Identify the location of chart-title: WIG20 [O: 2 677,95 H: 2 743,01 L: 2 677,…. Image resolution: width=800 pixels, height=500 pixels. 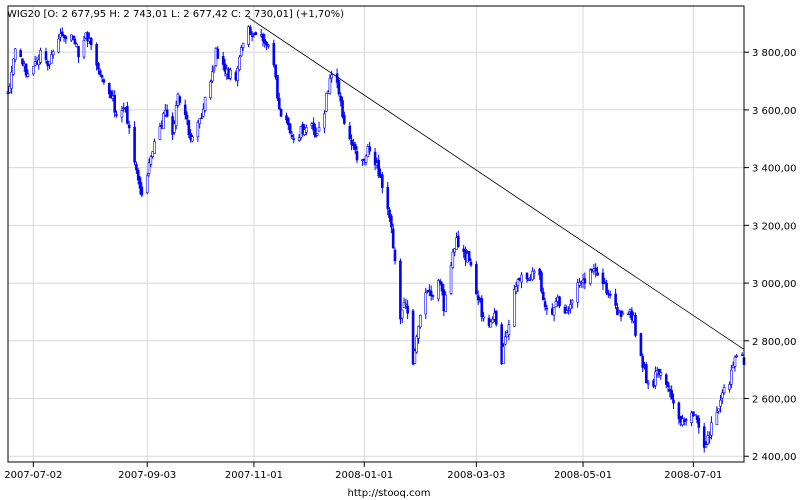
(175, 14).